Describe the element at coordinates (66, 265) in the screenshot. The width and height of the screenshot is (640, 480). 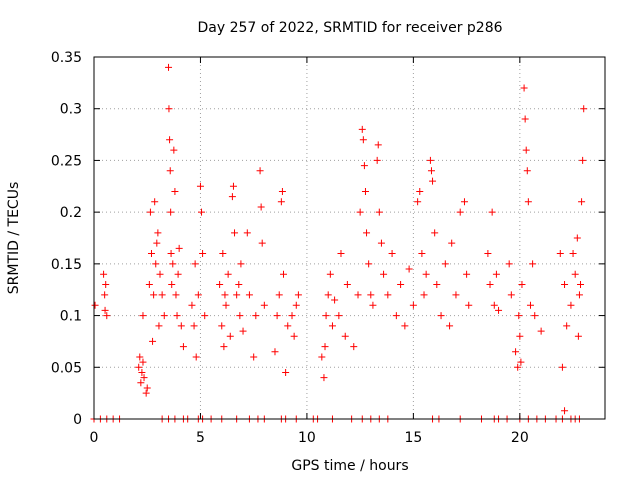
I see `y-tick-label: 0.15` at that location.